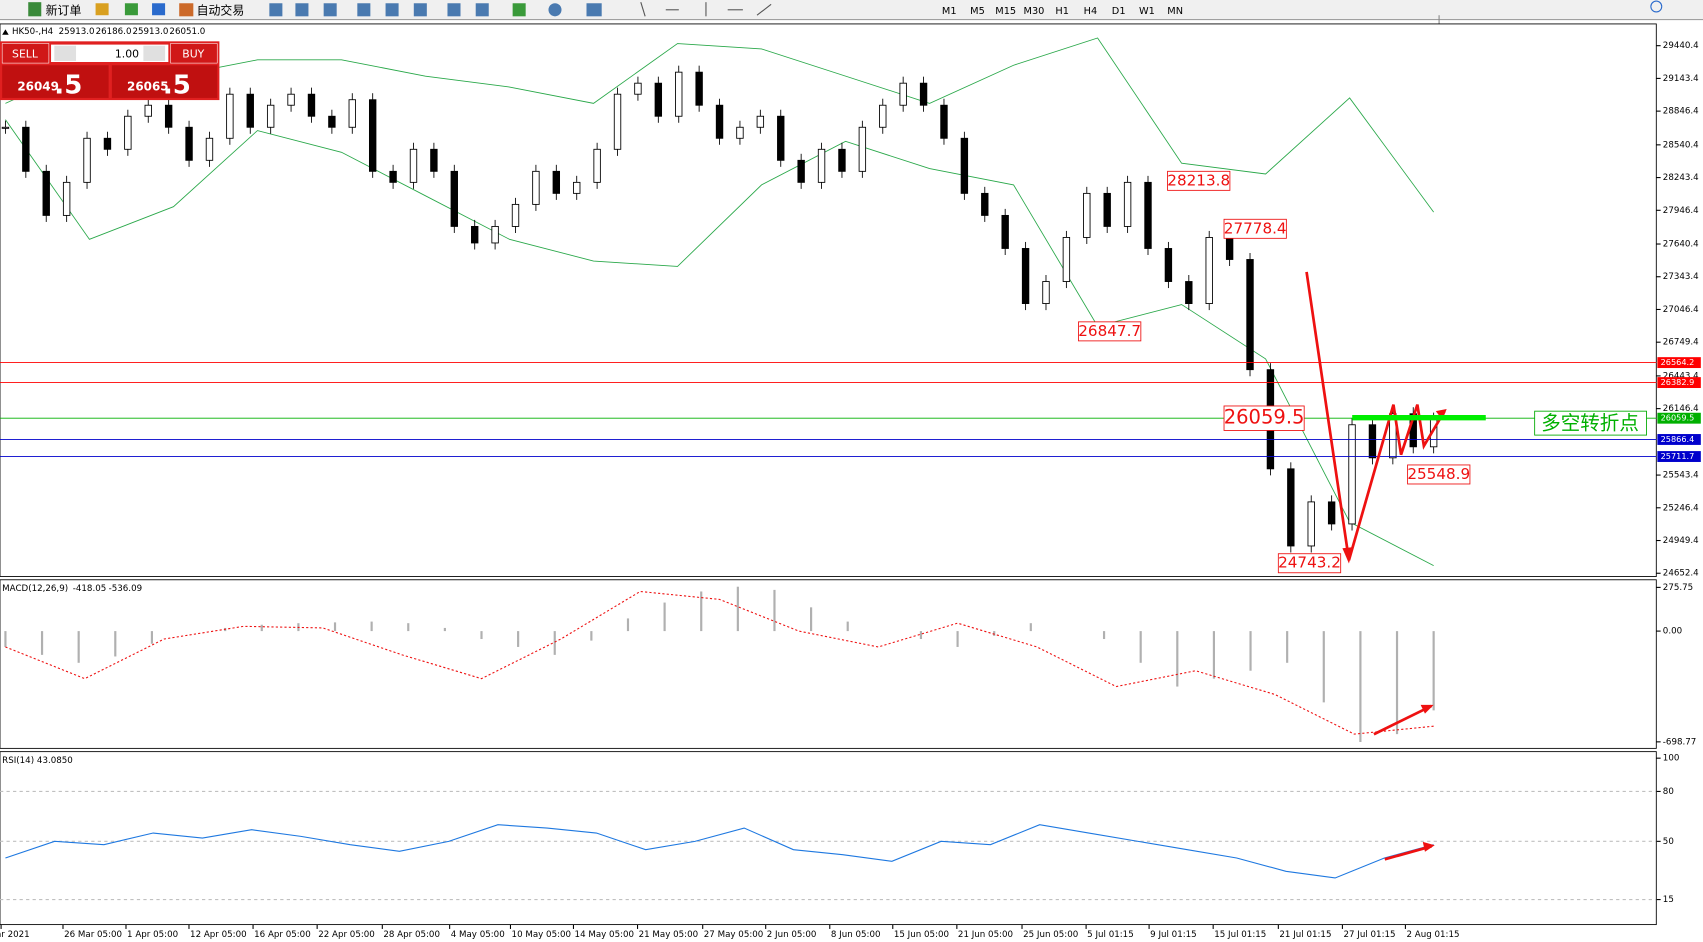  What do you see at coordinates (64, 9) in the screenshot?
I see `new-order-button: 新订单` at bounding box center [64, 9].